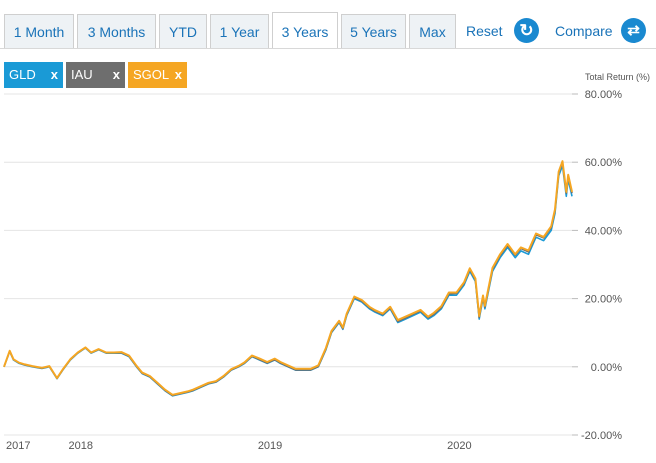 The width and height of the screenshot is (656, 463). I want to click on y-tick-label: 20.00%, so click(604, 300).